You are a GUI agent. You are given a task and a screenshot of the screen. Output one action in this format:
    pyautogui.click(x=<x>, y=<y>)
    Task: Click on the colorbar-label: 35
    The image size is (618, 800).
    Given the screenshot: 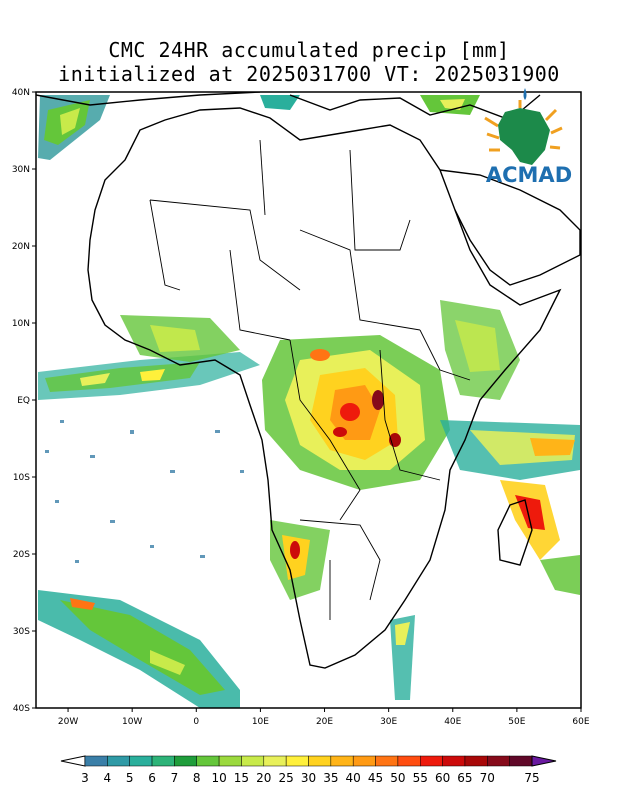 What is the action you would take?
    pyautogui.click(x=330, y=778)
    